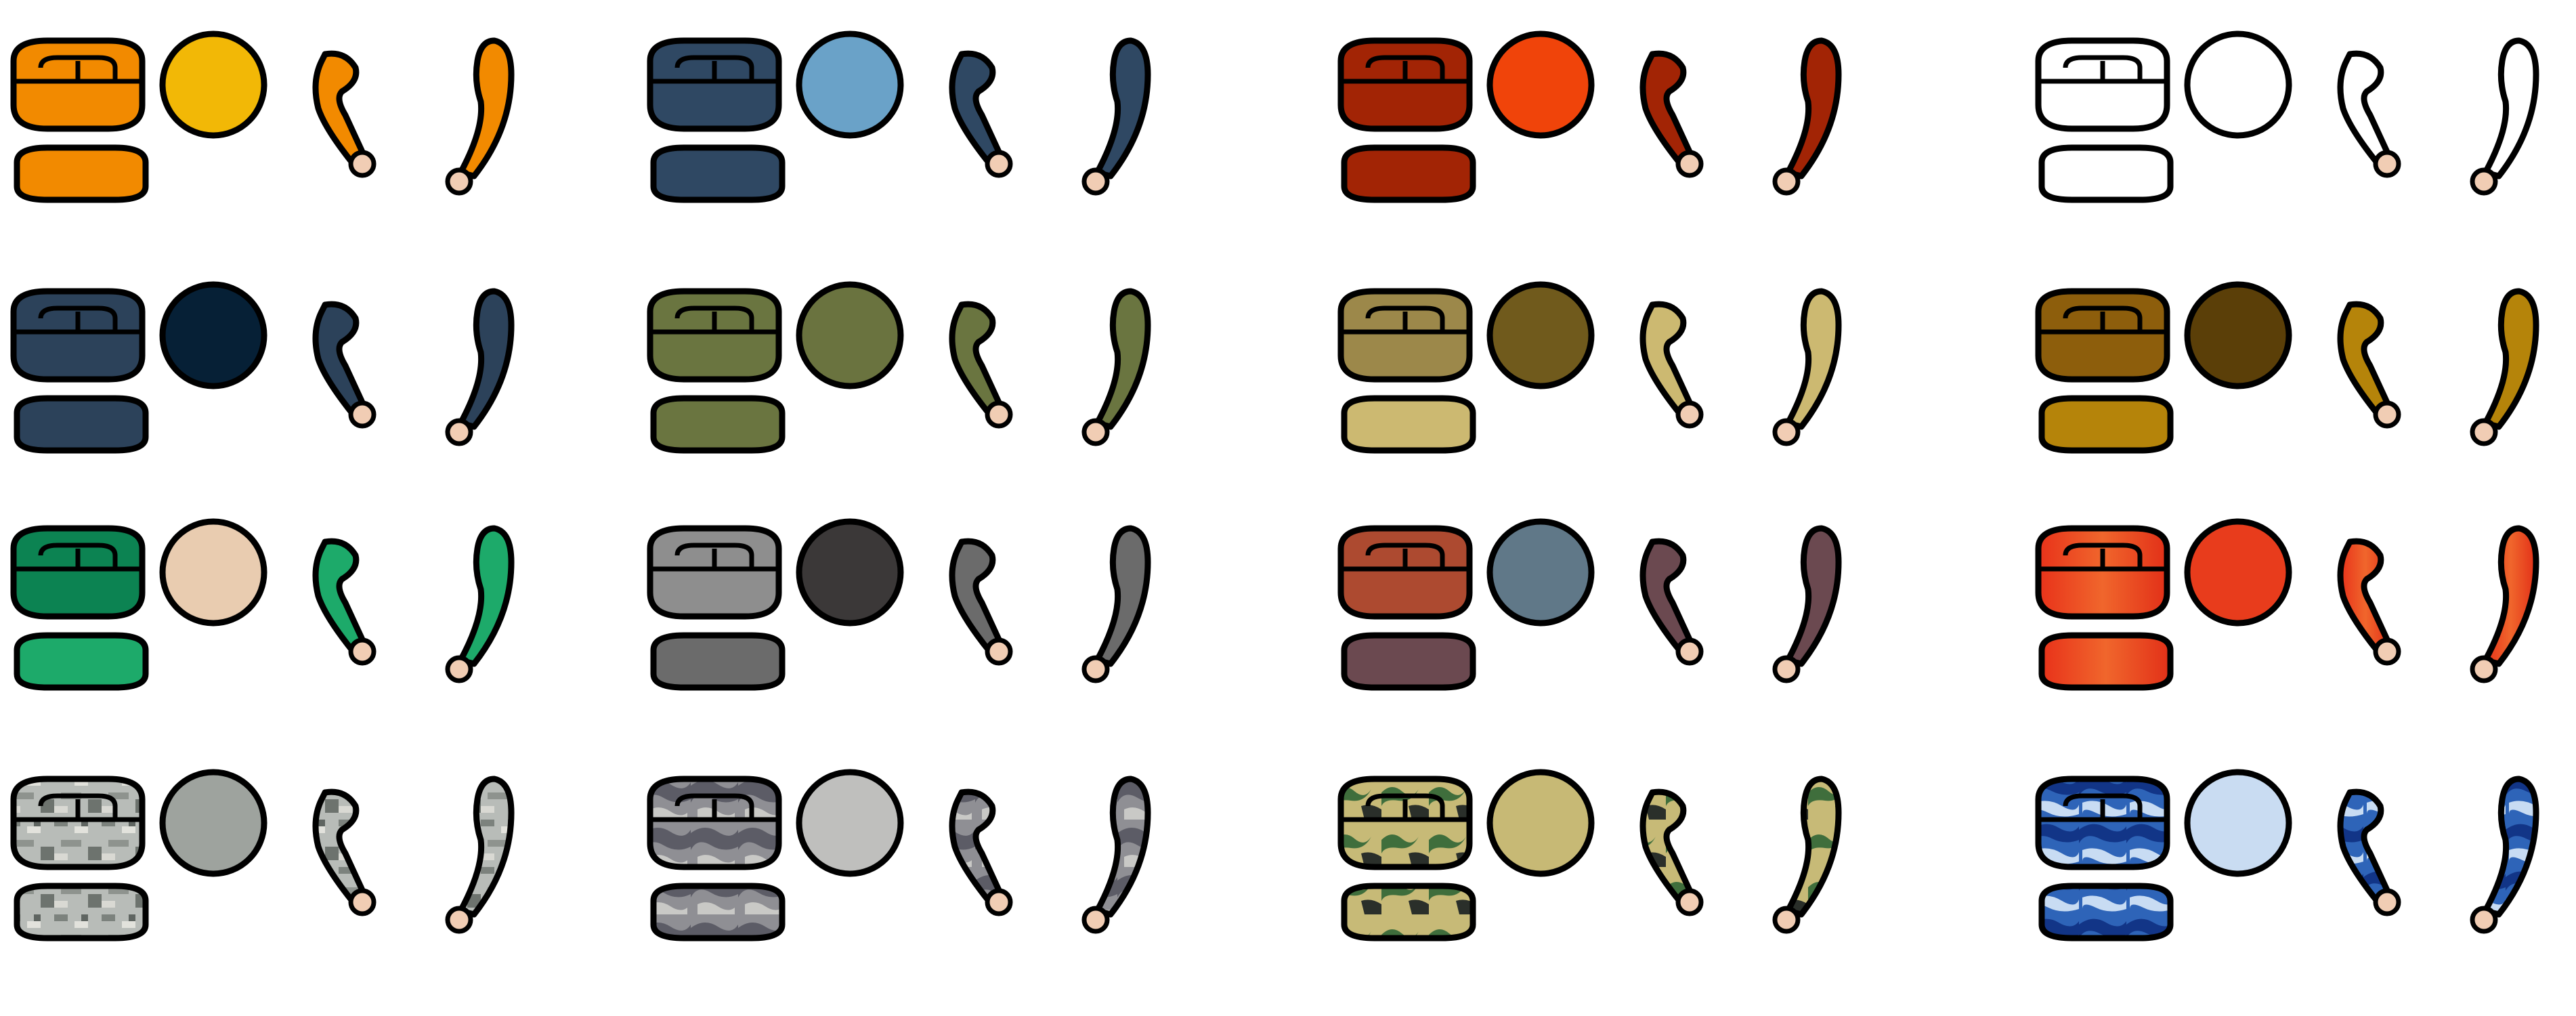 The image size is (2576, 1016). I want to click on equipment-set-crimson, so click(1605, 133).